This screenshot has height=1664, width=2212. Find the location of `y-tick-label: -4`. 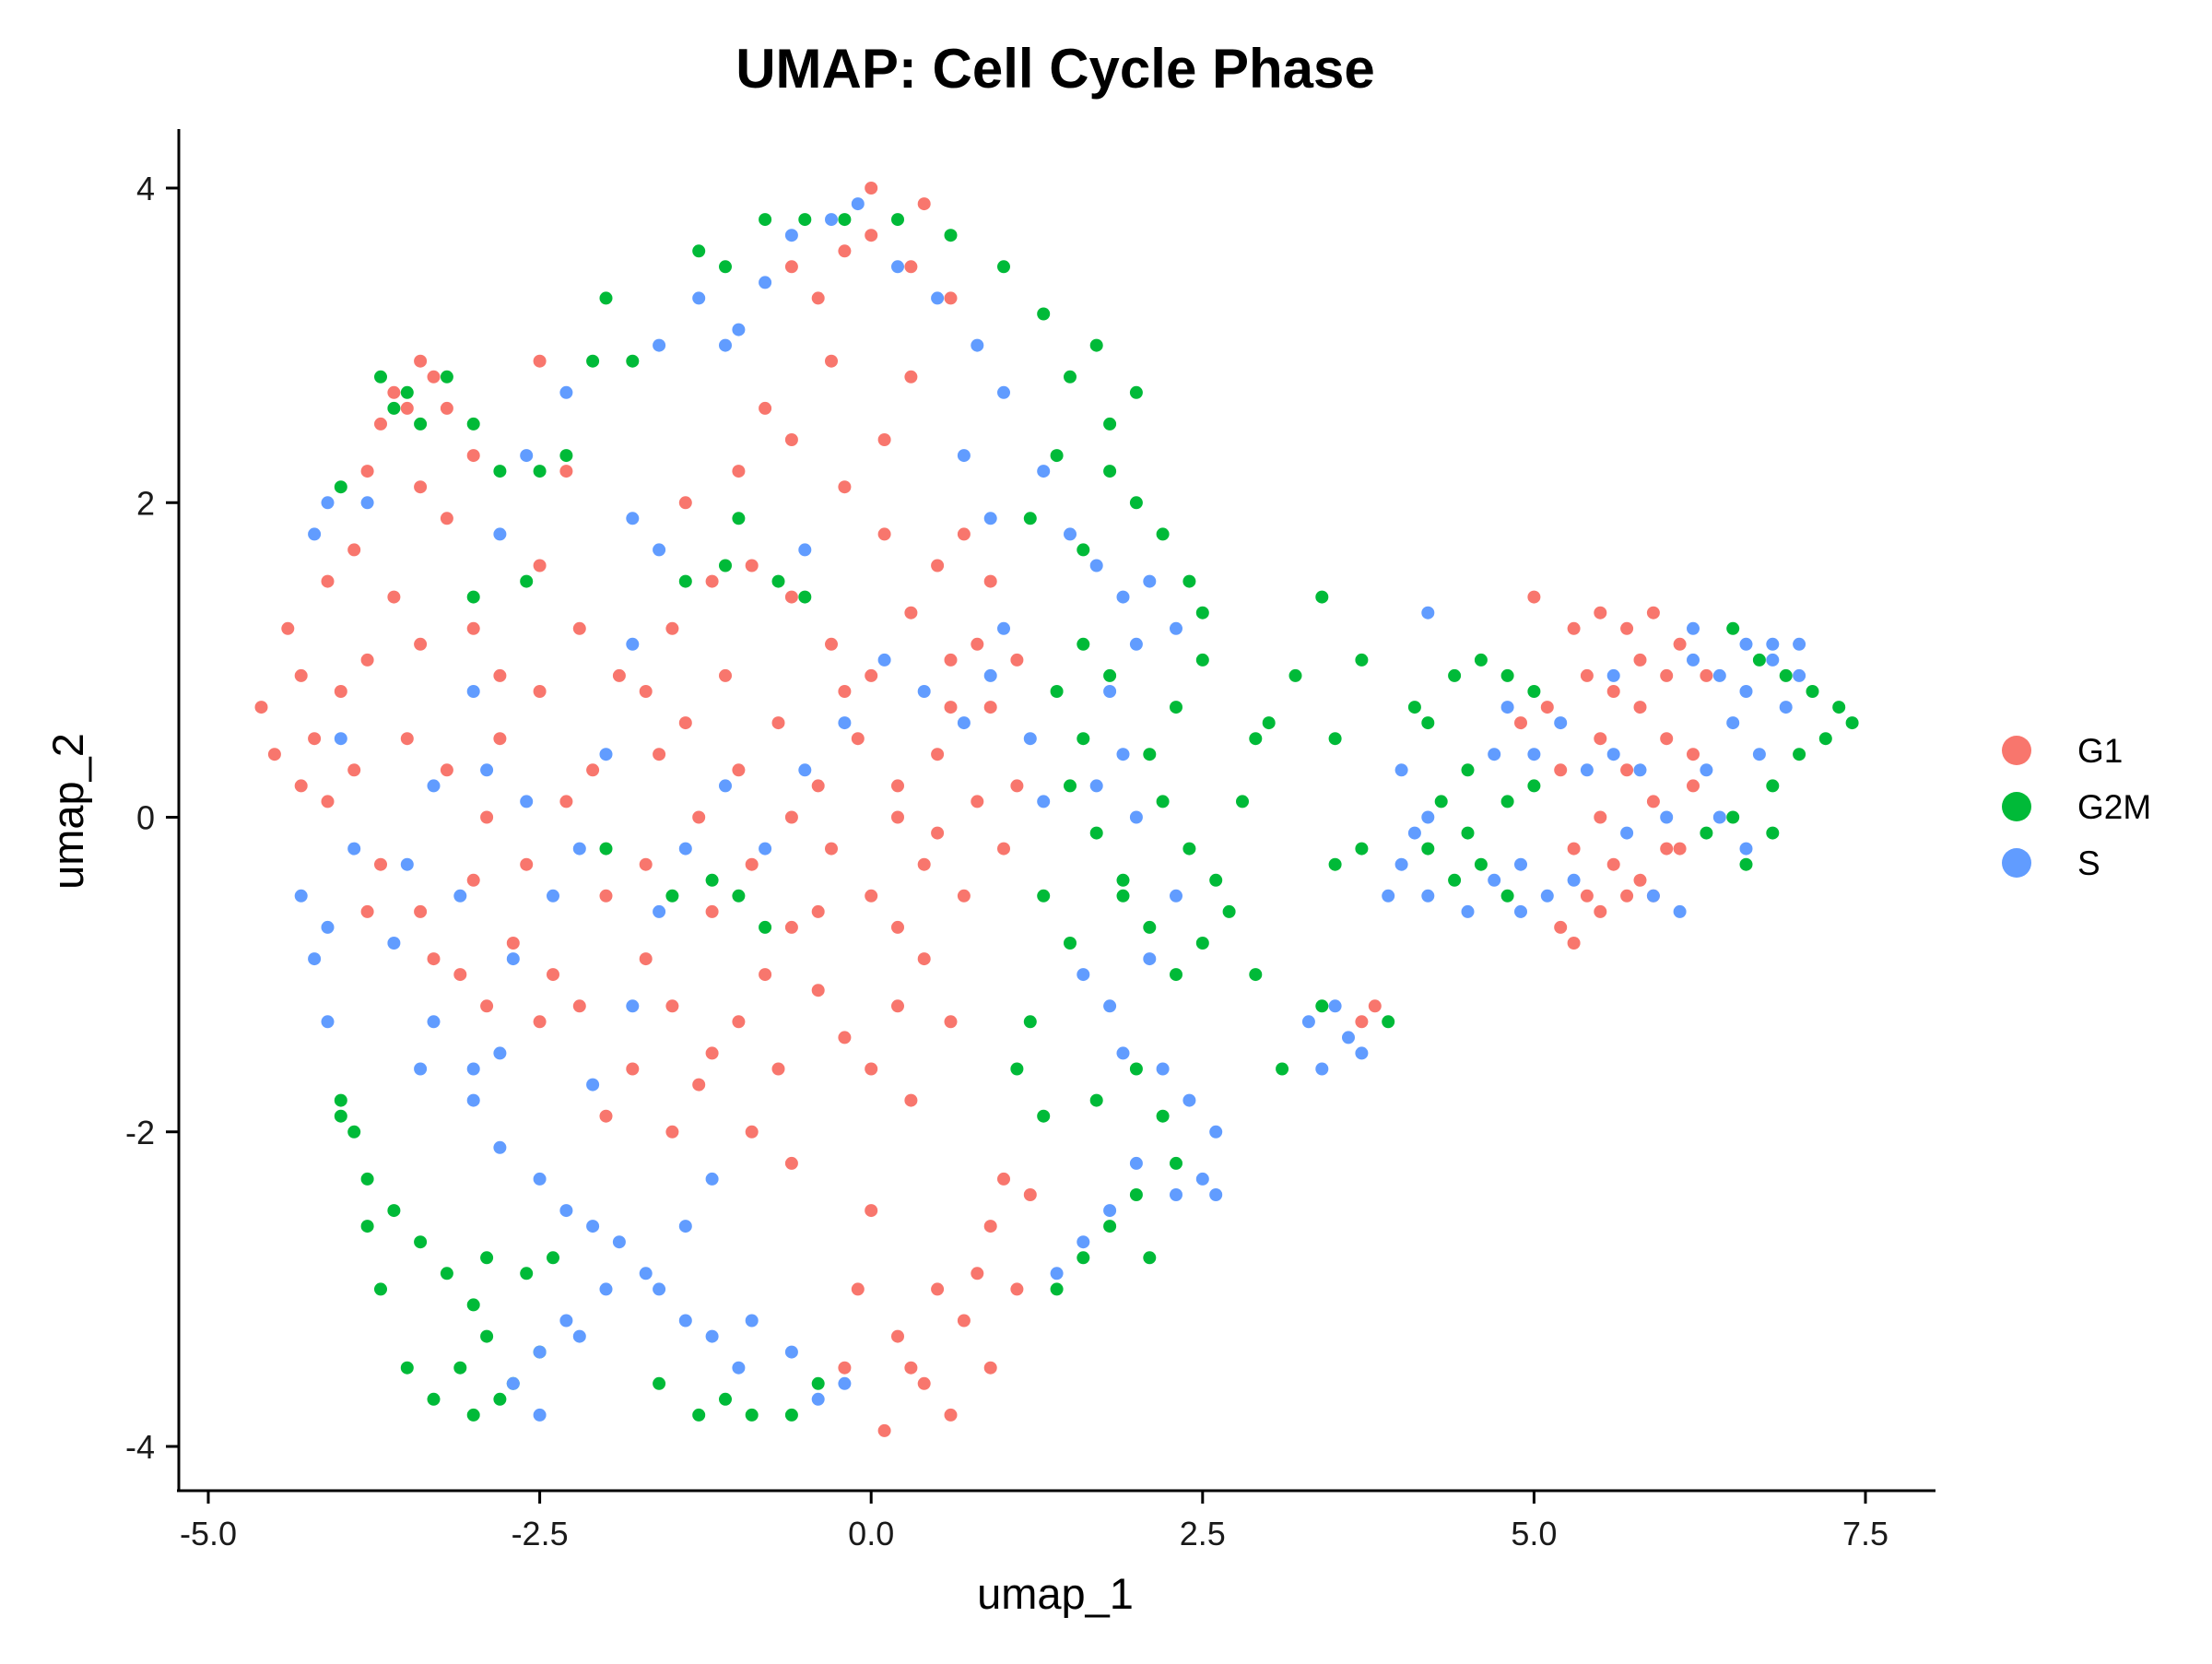

y-tick-label: -4 is located at coordinates (140, 1447).